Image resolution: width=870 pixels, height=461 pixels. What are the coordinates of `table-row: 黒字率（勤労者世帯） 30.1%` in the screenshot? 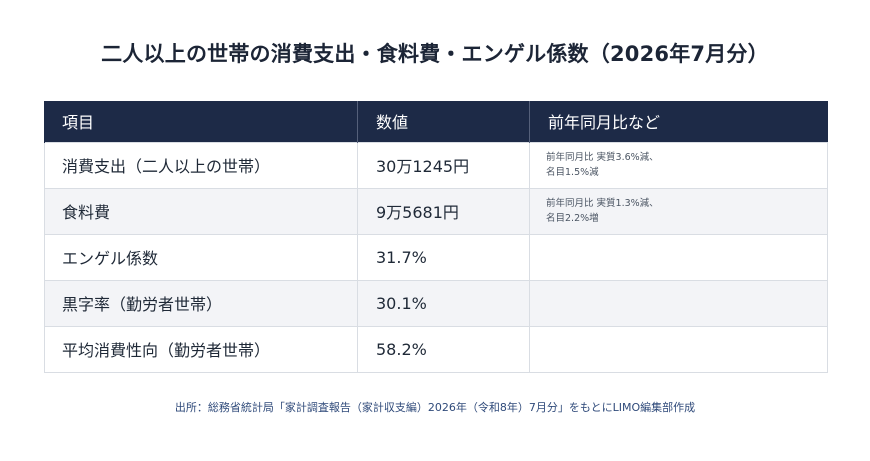 It's located at (436, 303).